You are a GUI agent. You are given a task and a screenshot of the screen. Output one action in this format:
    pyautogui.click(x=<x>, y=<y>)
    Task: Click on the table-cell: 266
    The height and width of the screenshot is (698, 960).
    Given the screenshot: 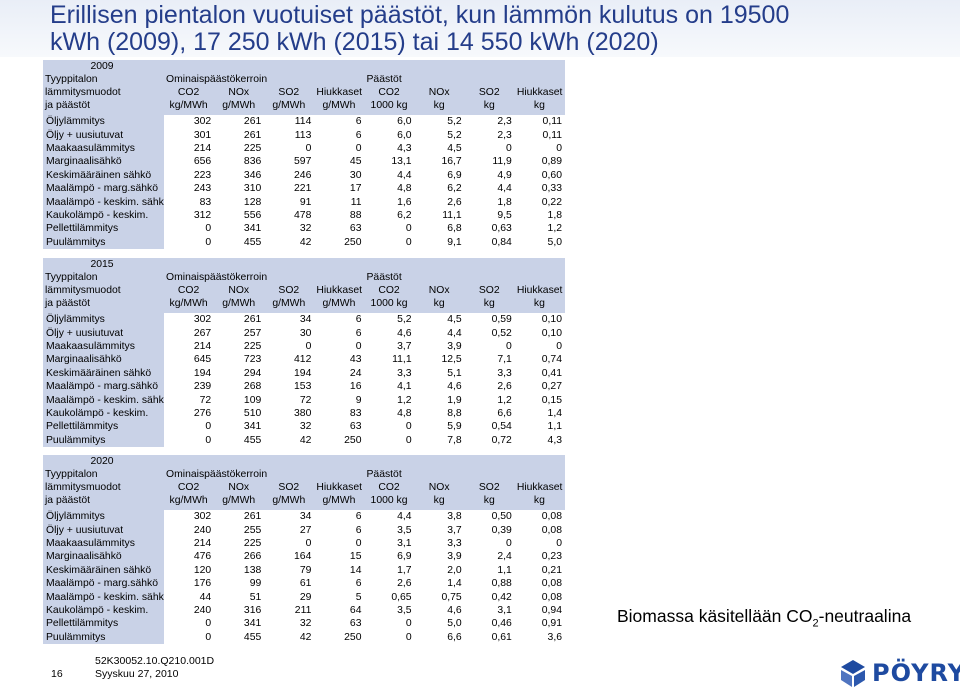 What is the action you would take?
    pyautogui.click(x=252, y=557)
    